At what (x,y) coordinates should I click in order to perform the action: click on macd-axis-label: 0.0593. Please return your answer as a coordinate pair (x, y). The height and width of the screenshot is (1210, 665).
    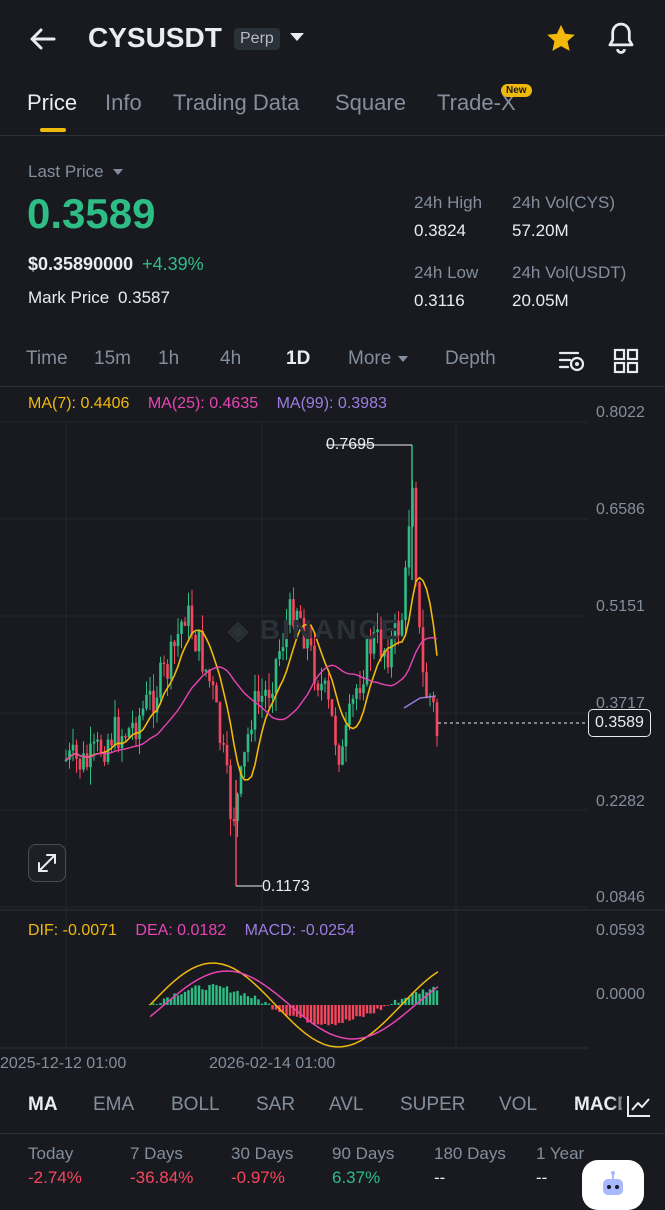
    Looking at the image, I should click on (620, 930).